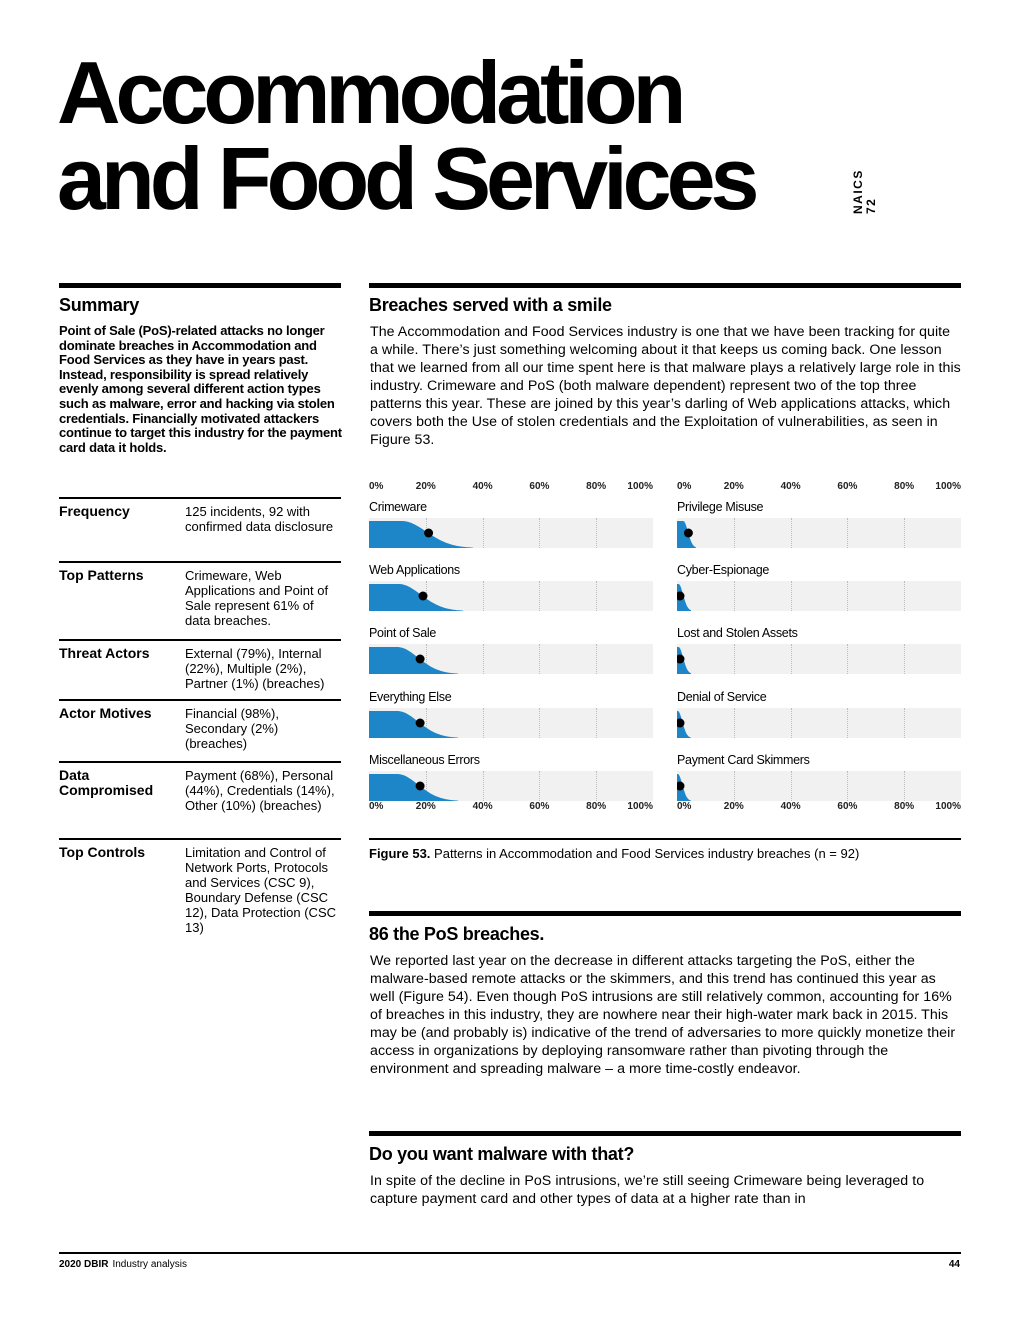 The image size is (1020, 1320). I want to click on figure-caption-label: Figure 53., so click(400, 853).